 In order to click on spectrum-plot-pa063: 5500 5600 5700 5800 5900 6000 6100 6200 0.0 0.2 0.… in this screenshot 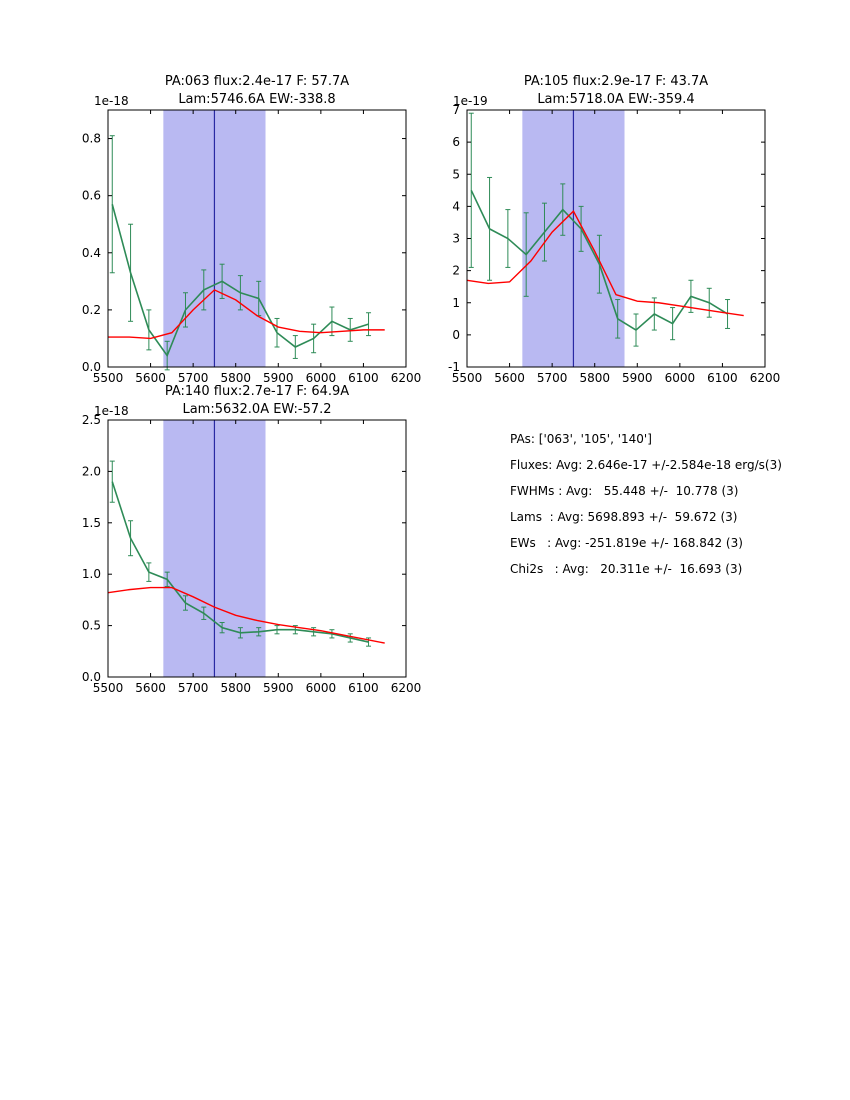, I will do `click(240, 227)`.